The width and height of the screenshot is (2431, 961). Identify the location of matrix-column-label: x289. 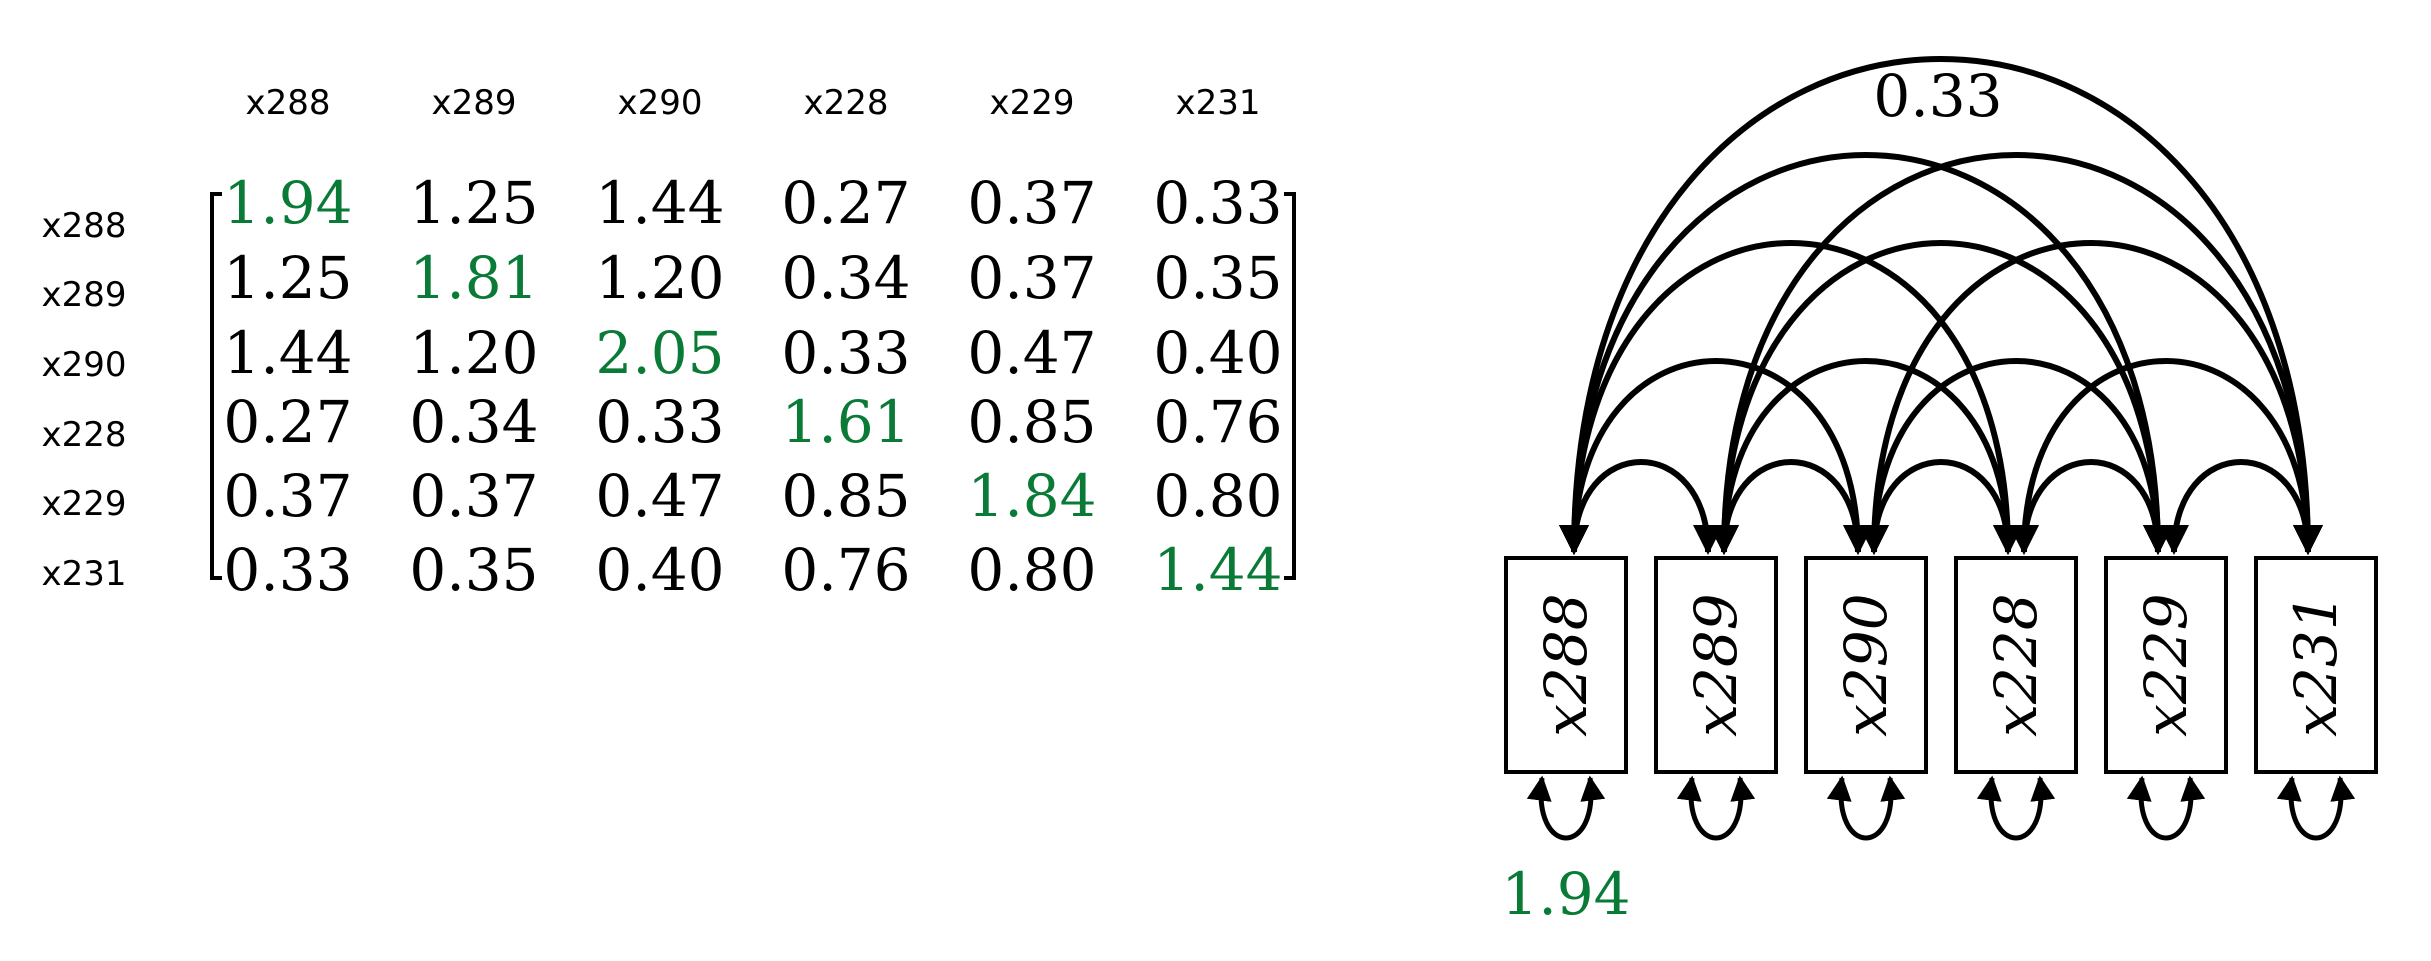
(473, 103).